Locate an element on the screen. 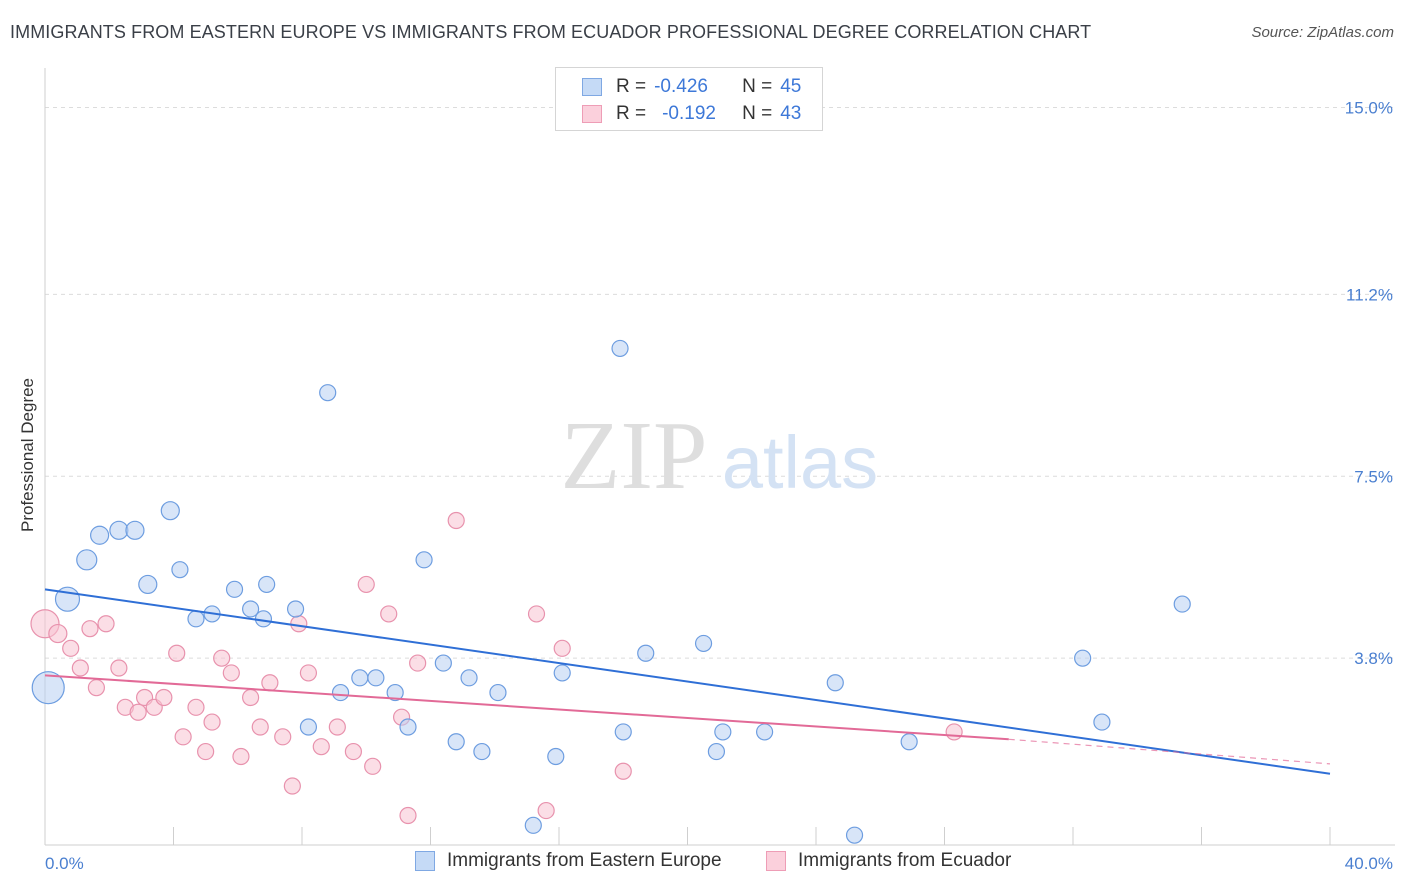  legend-n-label: N = is located at coordinates (757, 113).